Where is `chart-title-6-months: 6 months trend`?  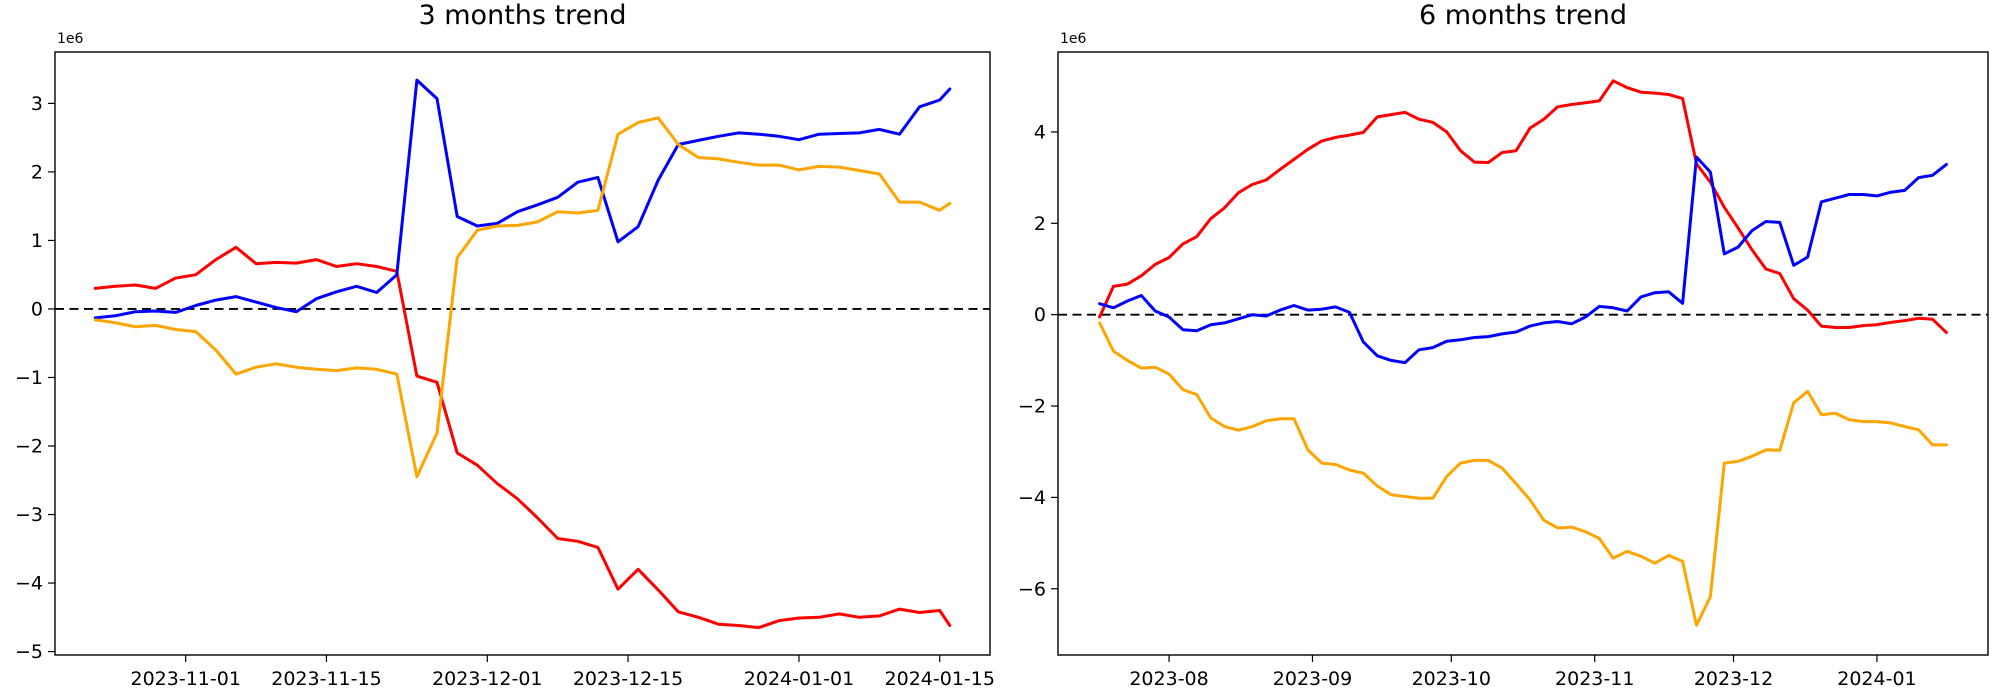
chart-title-6-months: 6 months trend is located at coordinates (1523, 15).